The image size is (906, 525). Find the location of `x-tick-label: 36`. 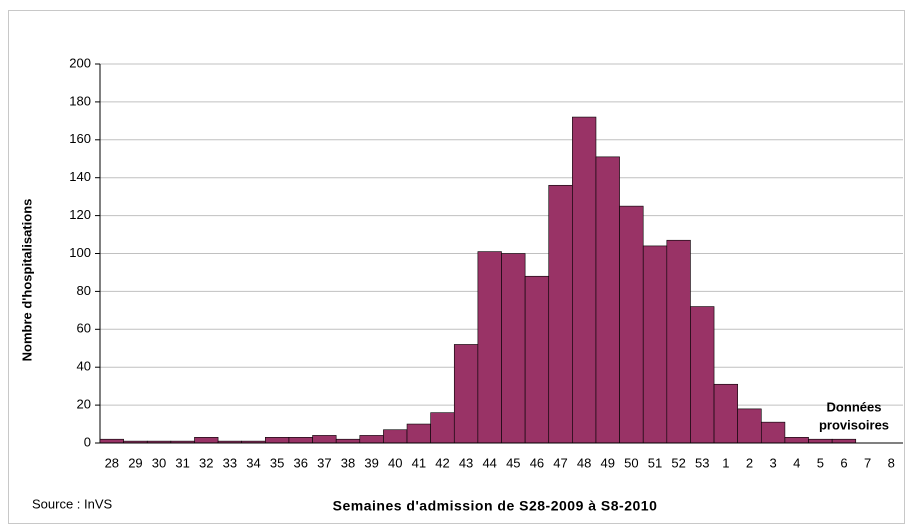

x-tick-label: 36 is located at coordinates (301, 462).